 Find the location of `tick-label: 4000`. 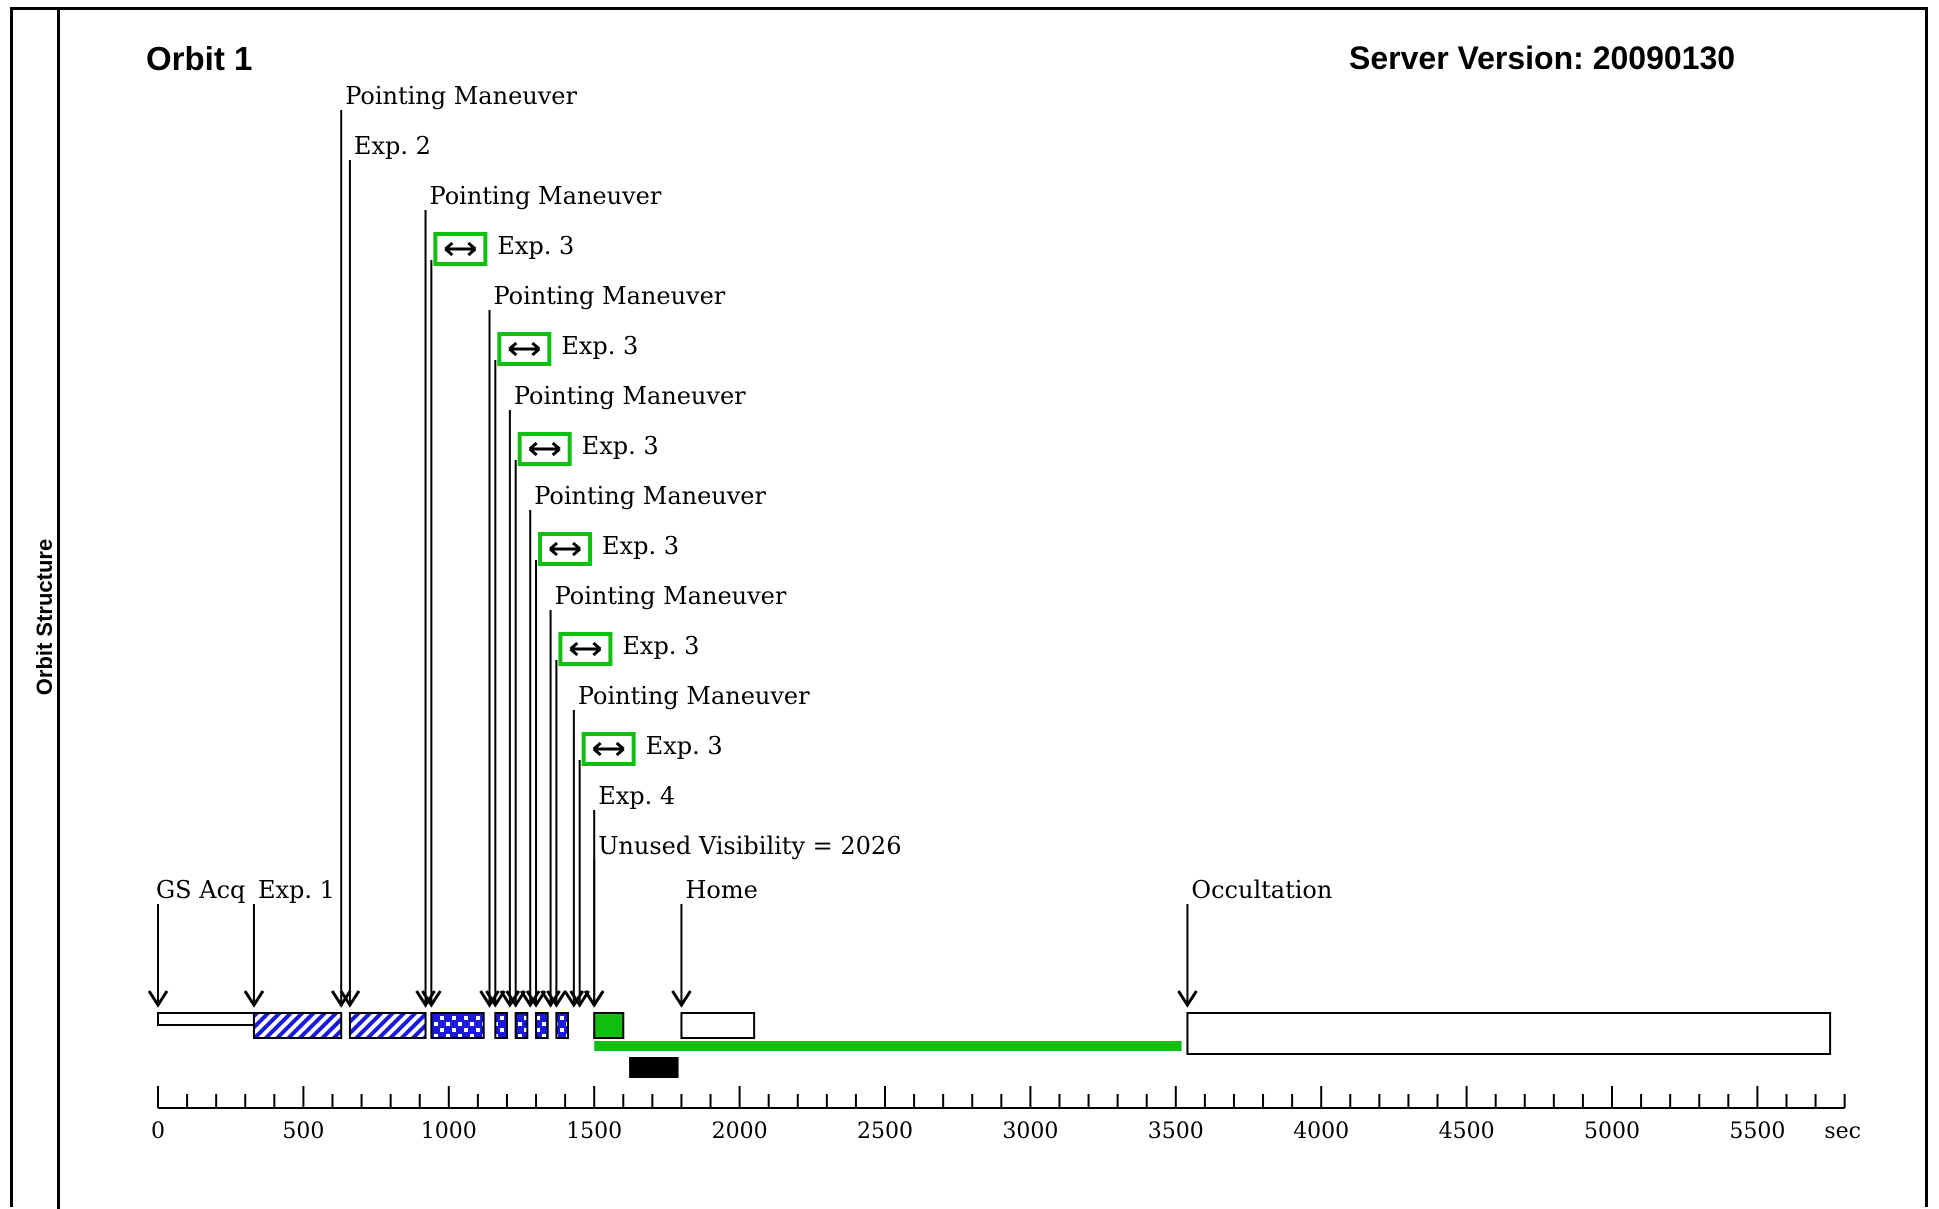

tick-label: 4000 is located at coordinates (1321, 1131).